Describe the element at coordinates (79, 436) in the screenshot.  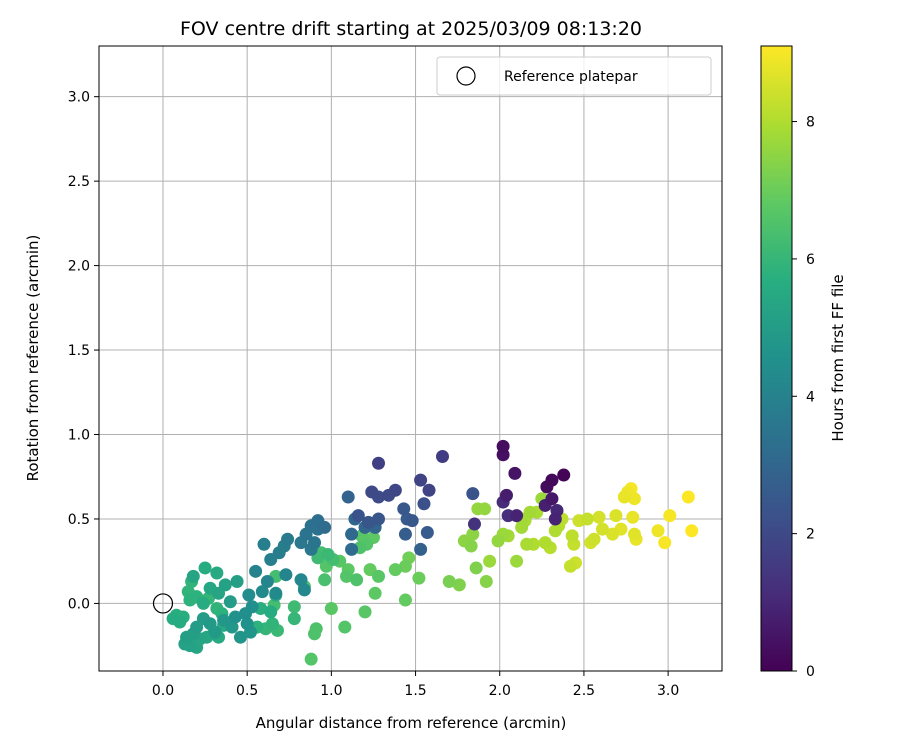
I see `y-tick-label: 1.0` at that location.